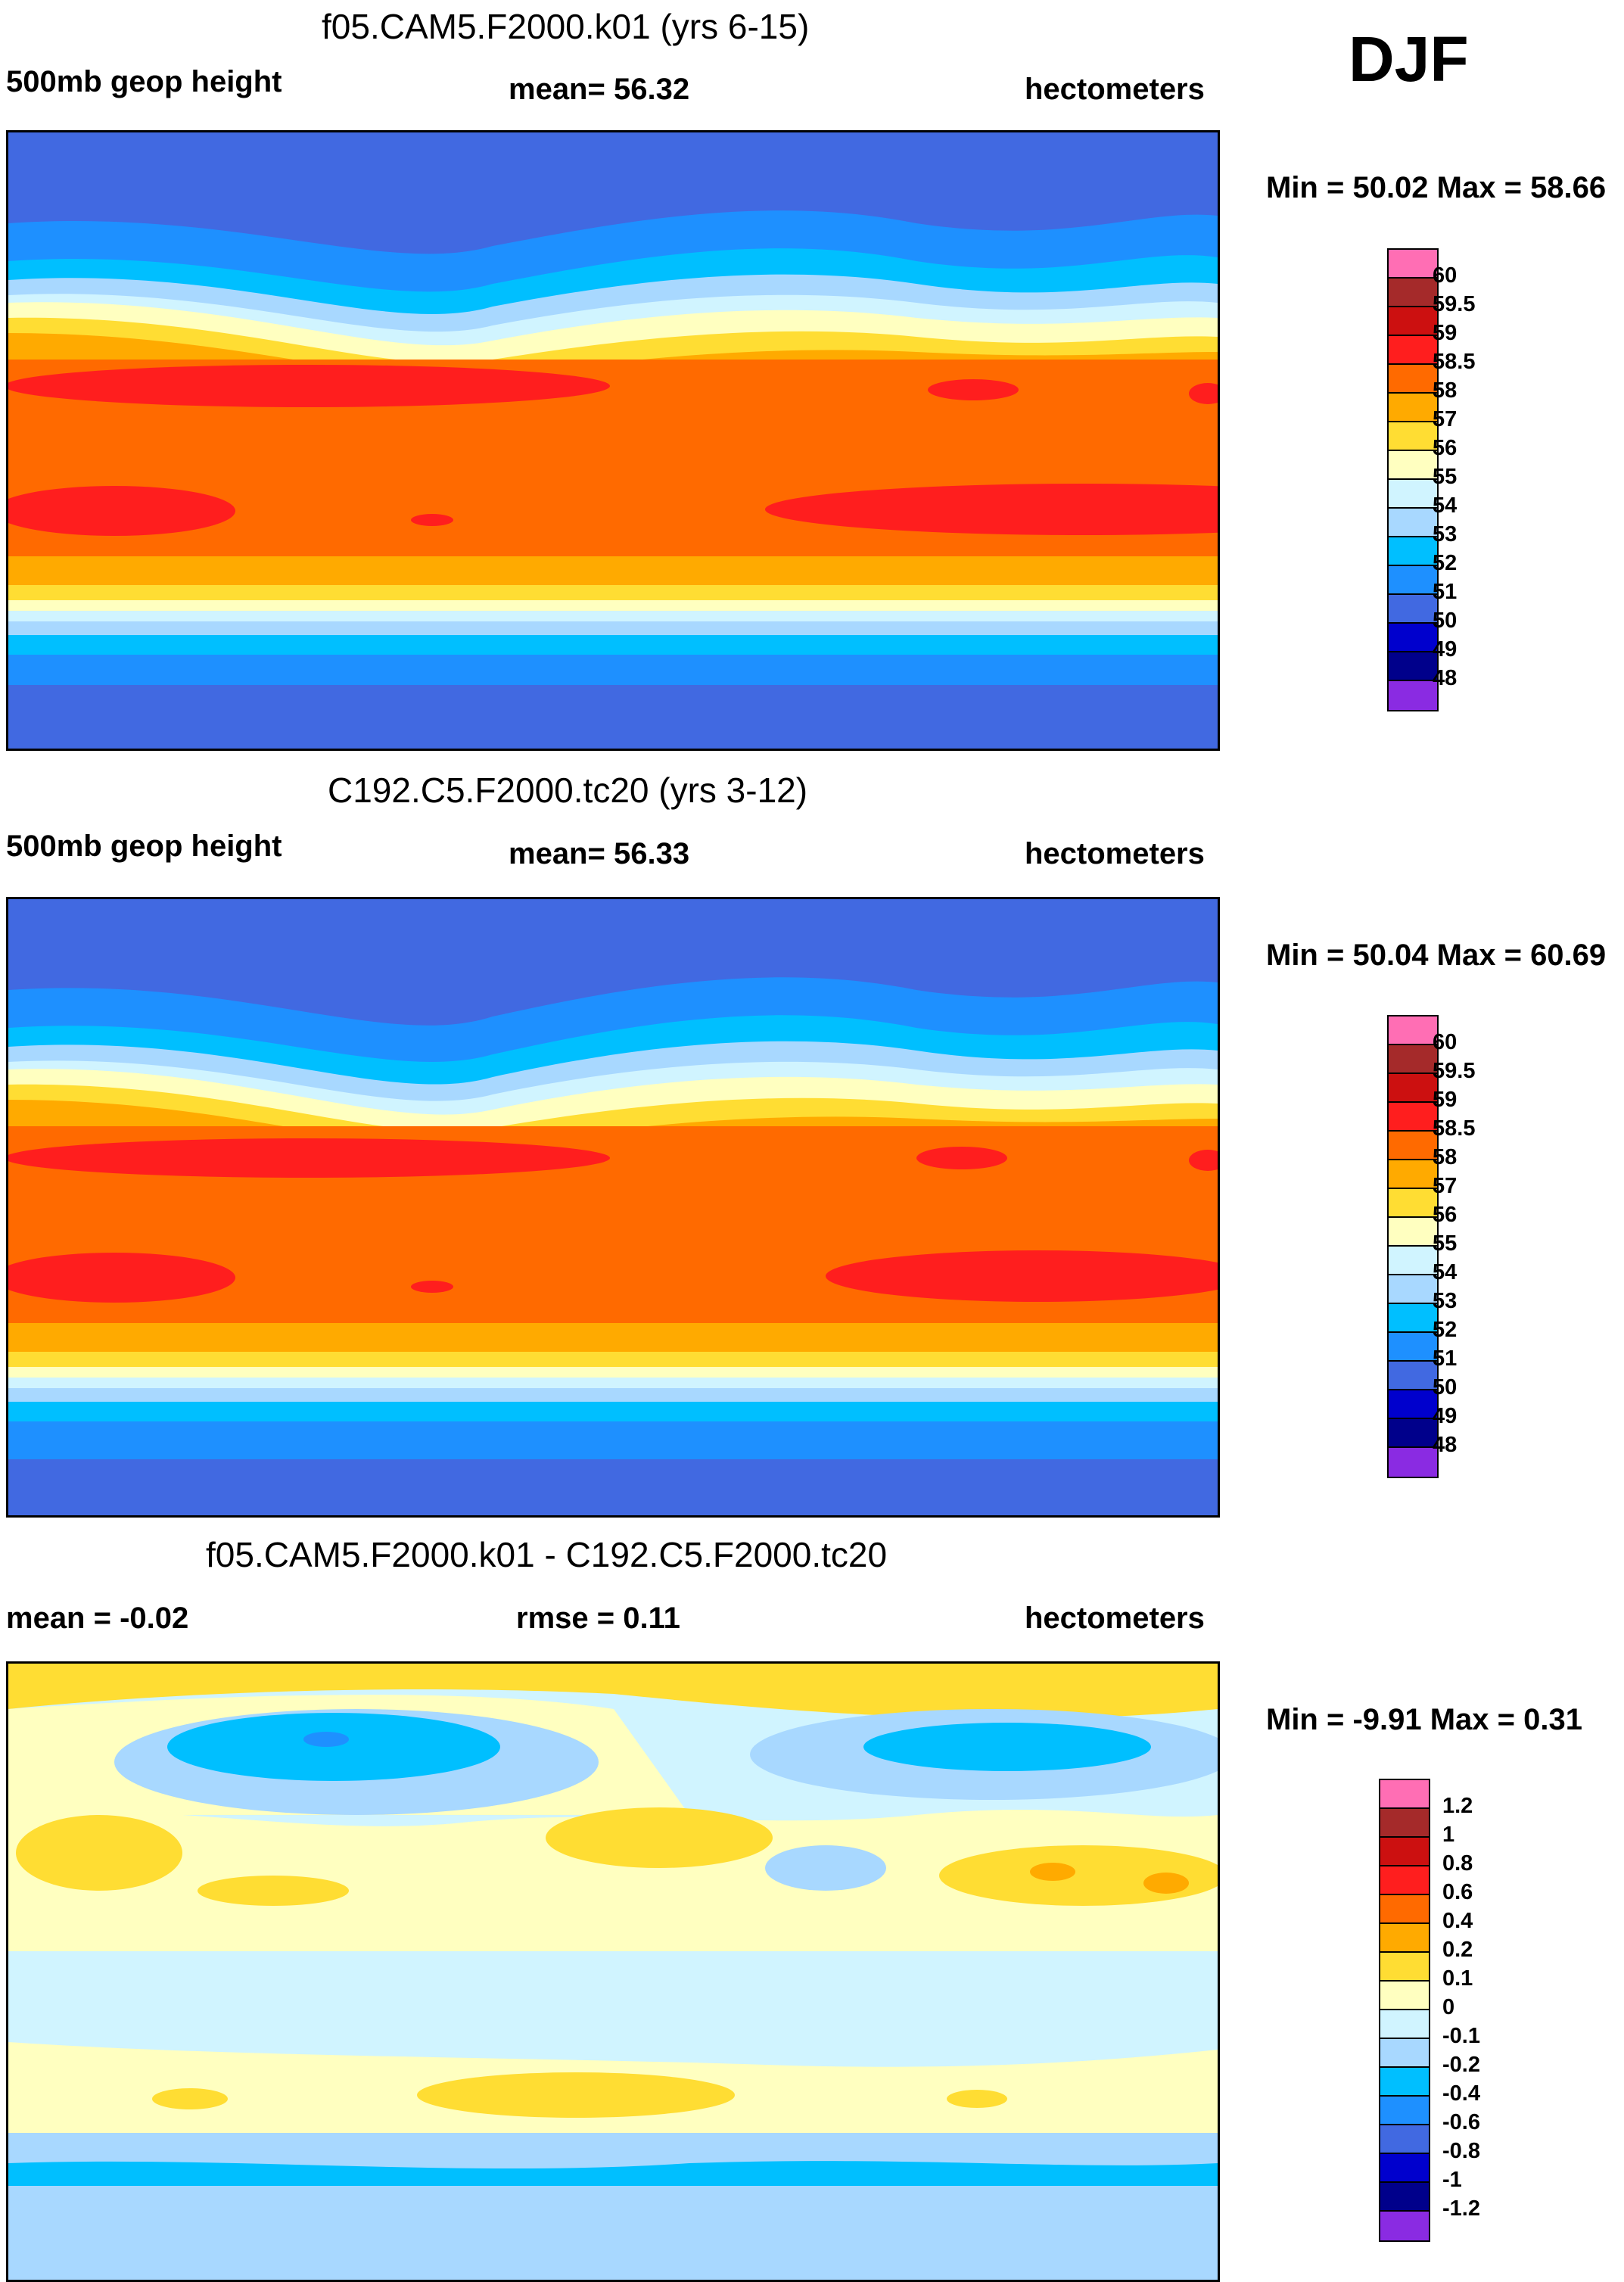  Describe the element at coordinates (1409, 59) in the screenshot. I see `season-label: DJF` at that location.